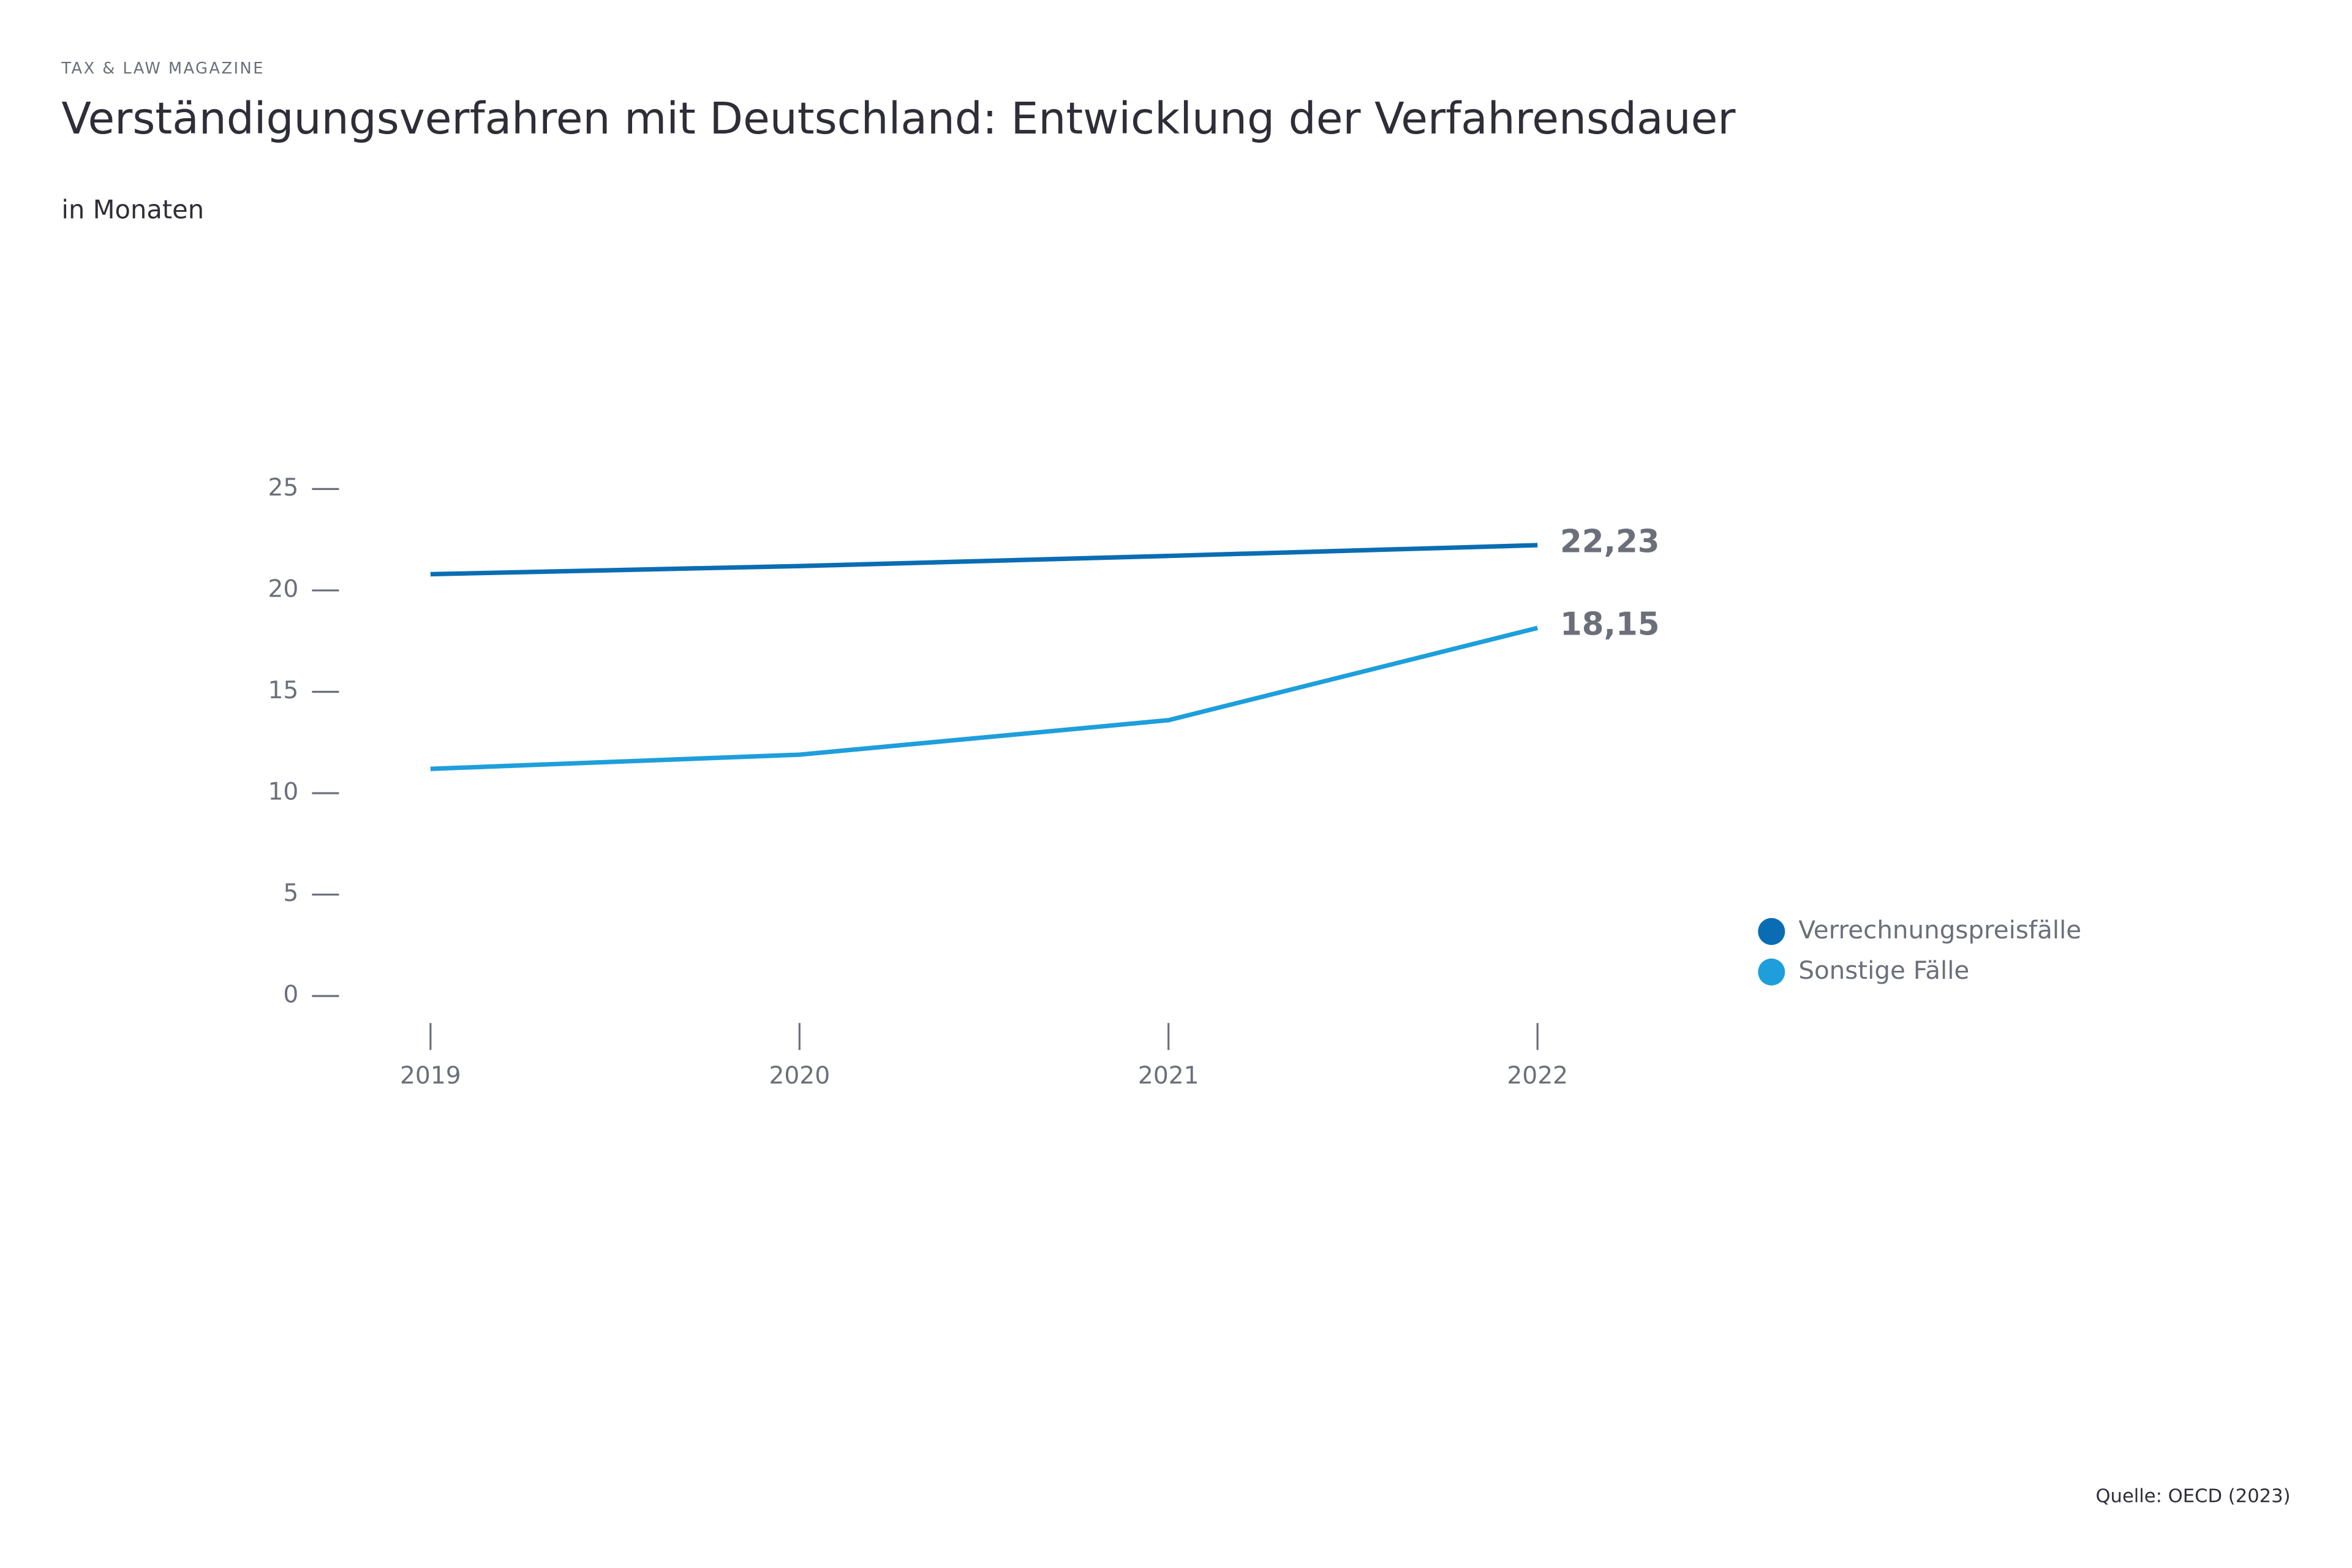  I want to click on x-tick-label: 2022, so click(1537, 1076).